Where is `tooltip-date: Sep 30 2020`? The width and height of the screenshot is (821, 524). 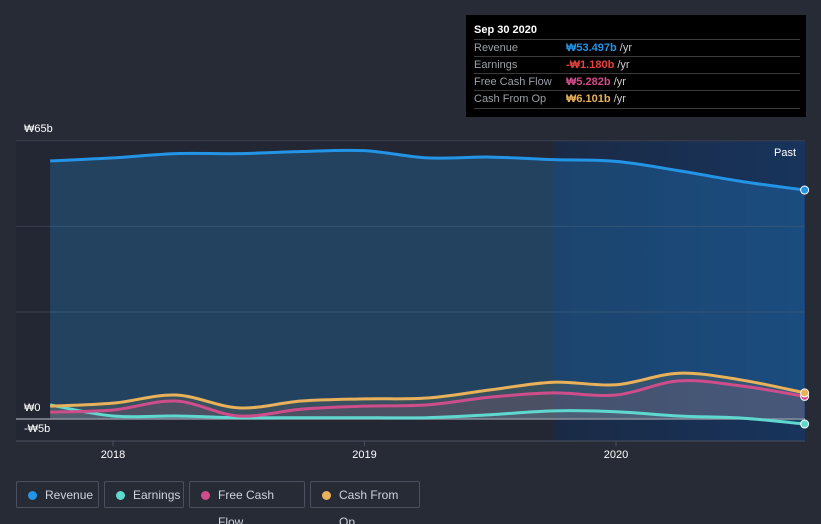 tooltip-date: Sep 30 2020 is located at coordinates (505, 30).